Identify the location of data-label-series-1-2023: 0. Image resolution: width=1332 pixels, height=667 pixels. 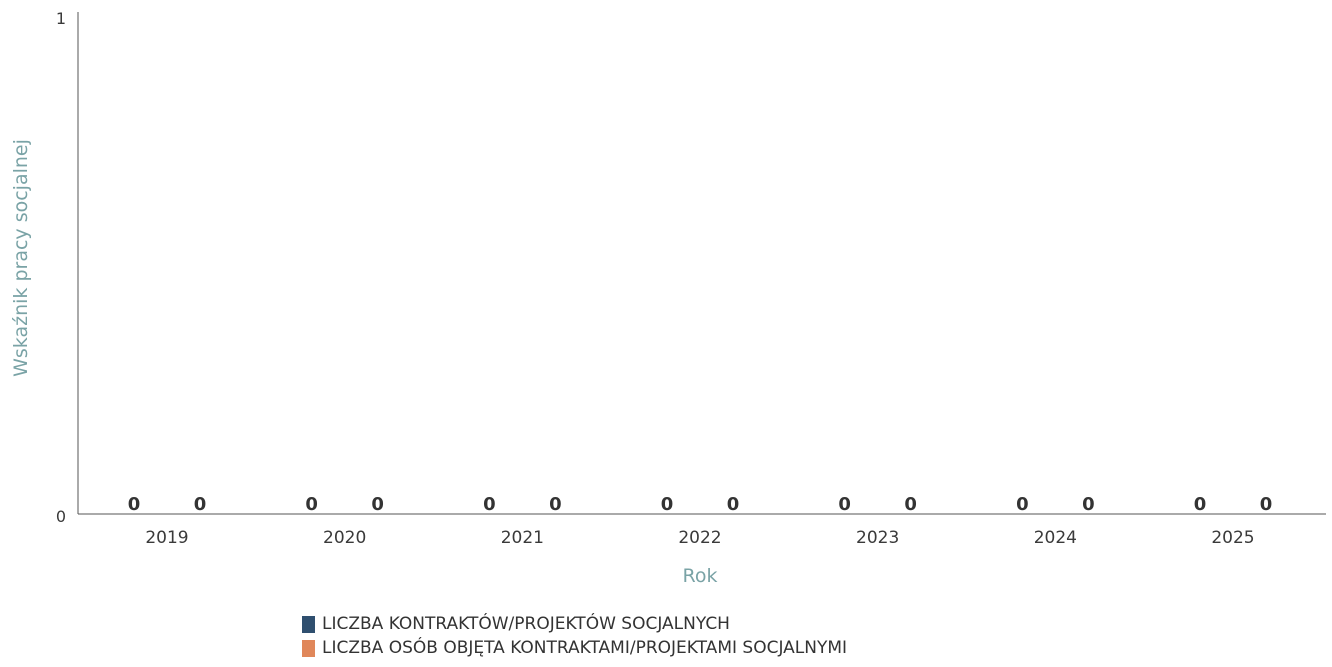
(844, 504).